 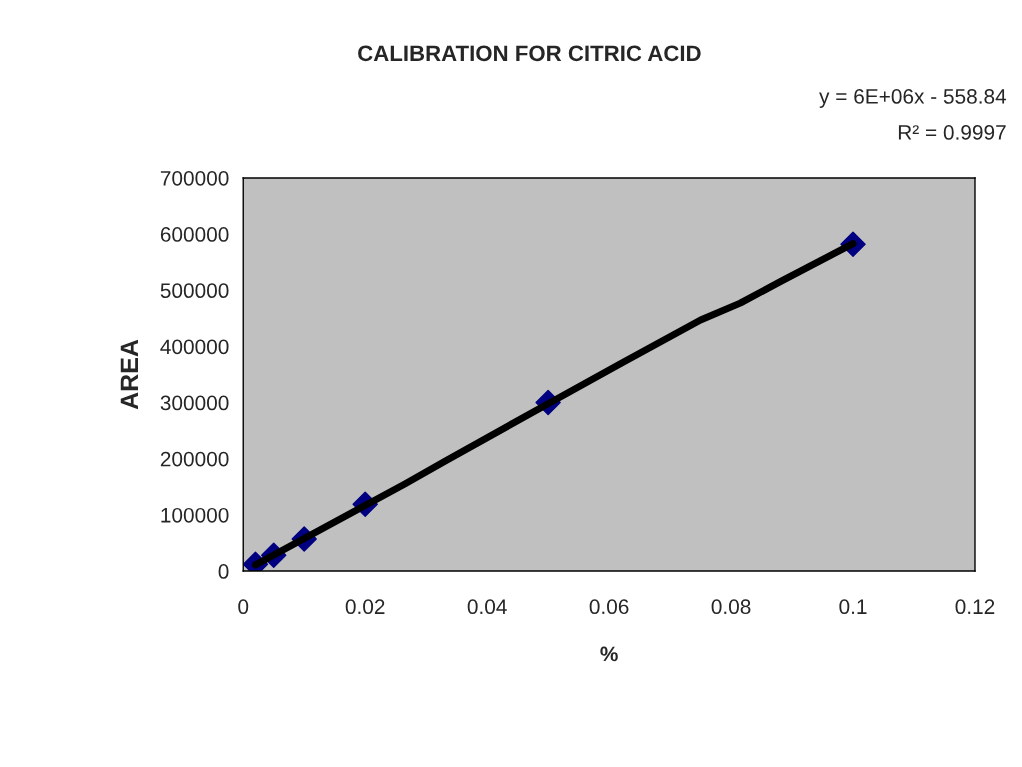 I want to click on x-tick-label: 0.12, so click(x=975, y=607).